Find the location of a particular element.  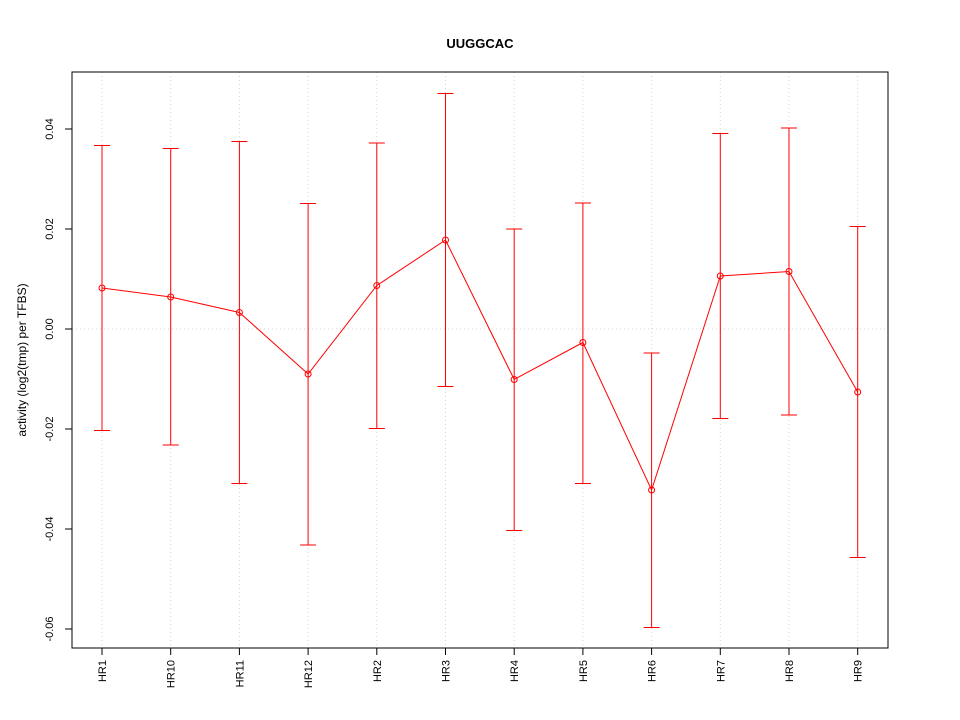

x-tick-label: HR6 is located at coordinates (653, 671).